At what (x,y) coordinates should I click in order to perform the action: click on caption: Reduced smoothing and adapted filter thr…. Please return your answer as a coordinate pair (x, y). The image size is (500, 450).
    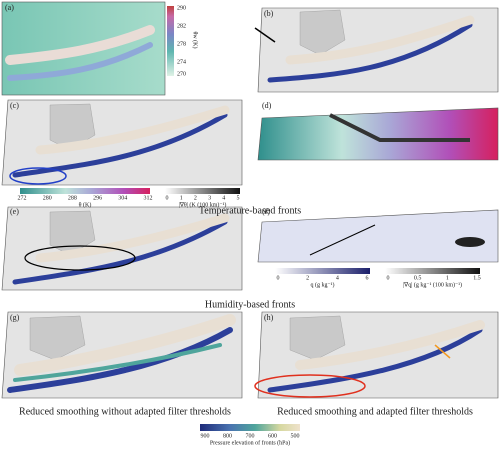
    Looking at the image, I should click on (375, 411).